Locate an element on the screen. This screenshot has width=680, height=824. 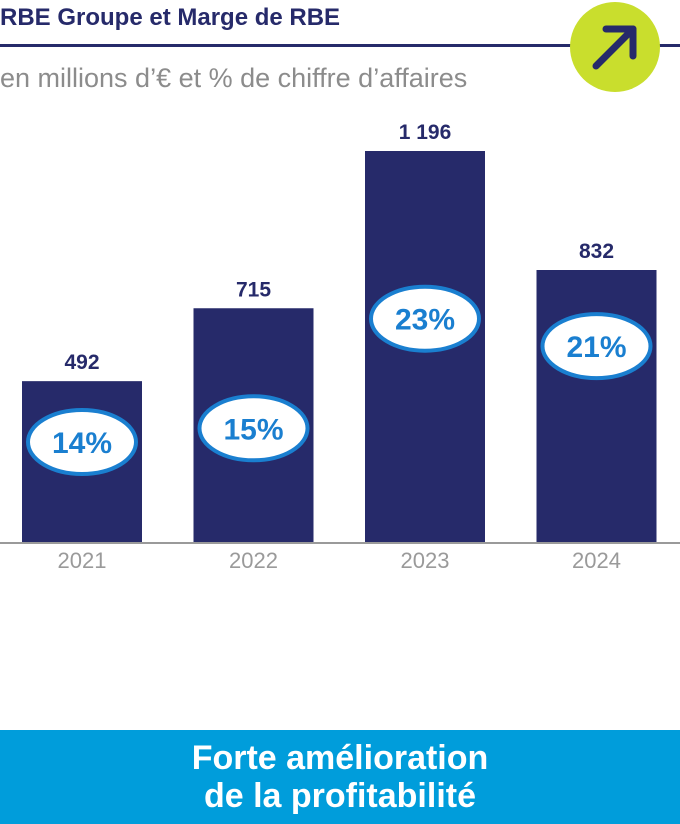
tick-label-2022: 2022 is located at coordinates (253, 560).